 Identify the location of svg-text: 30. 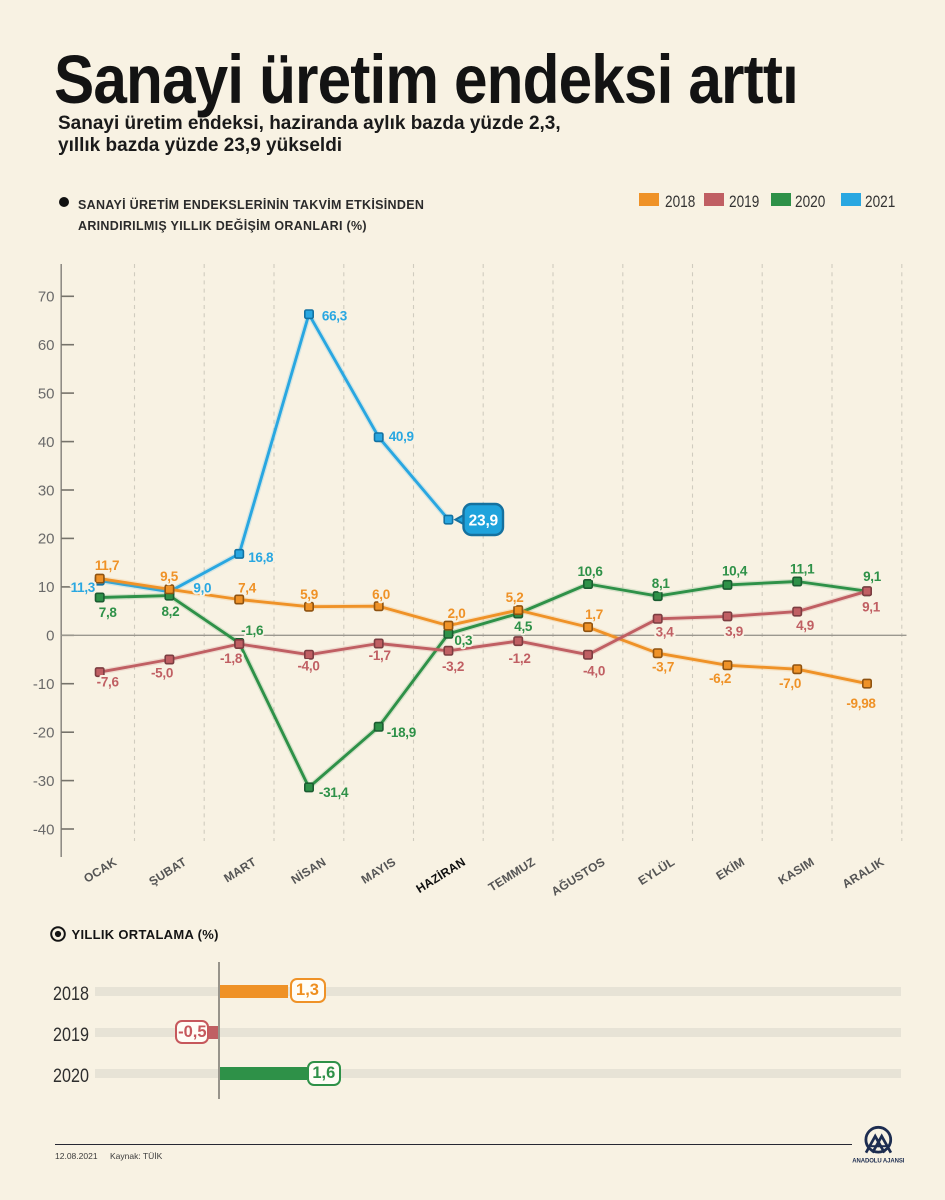
(46, 490).